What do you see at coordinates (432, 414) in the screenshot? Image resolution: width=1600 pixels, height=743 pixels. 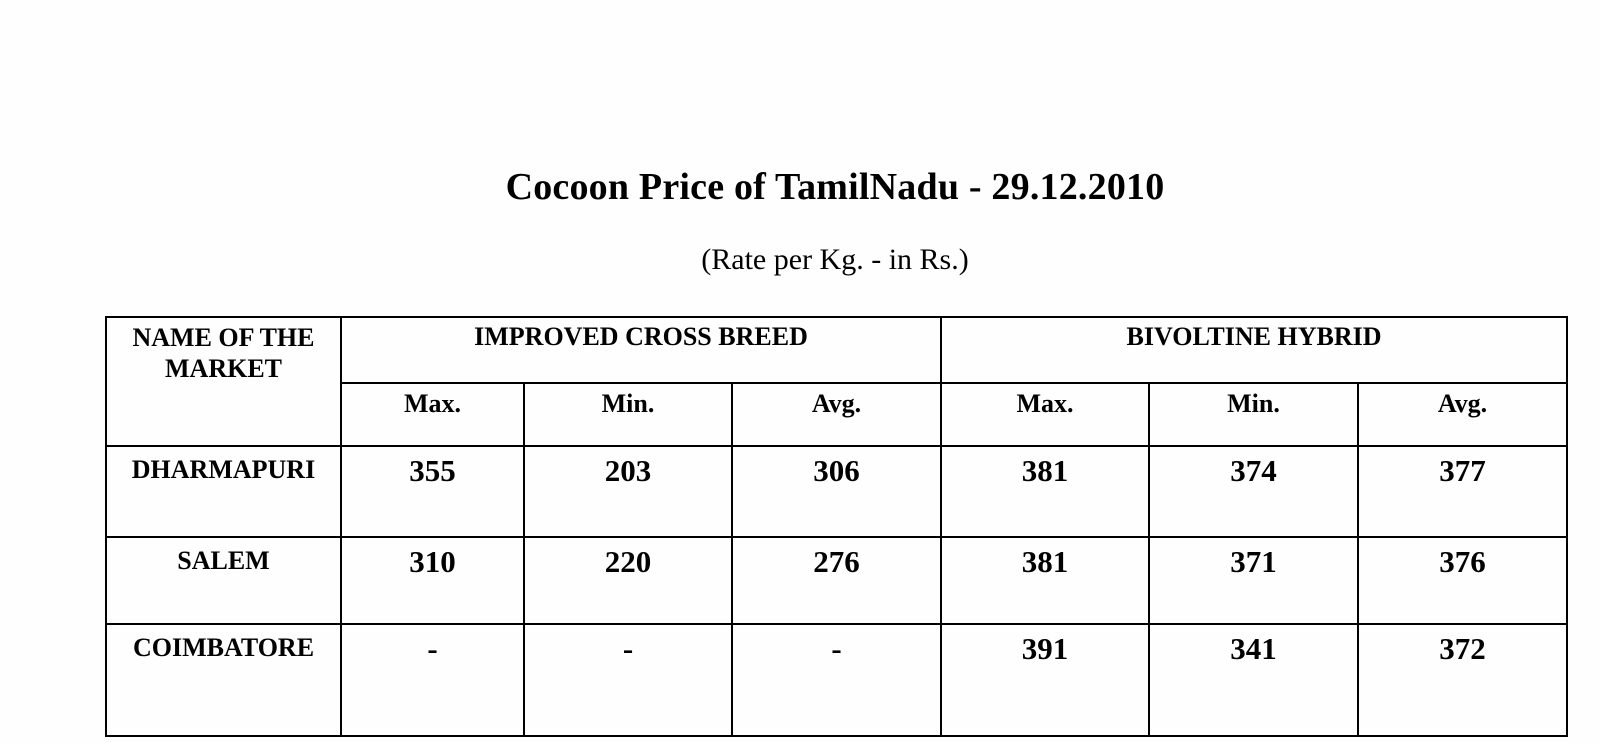 I see `icb-max-header: Max.` at bounding box center [432, 414].